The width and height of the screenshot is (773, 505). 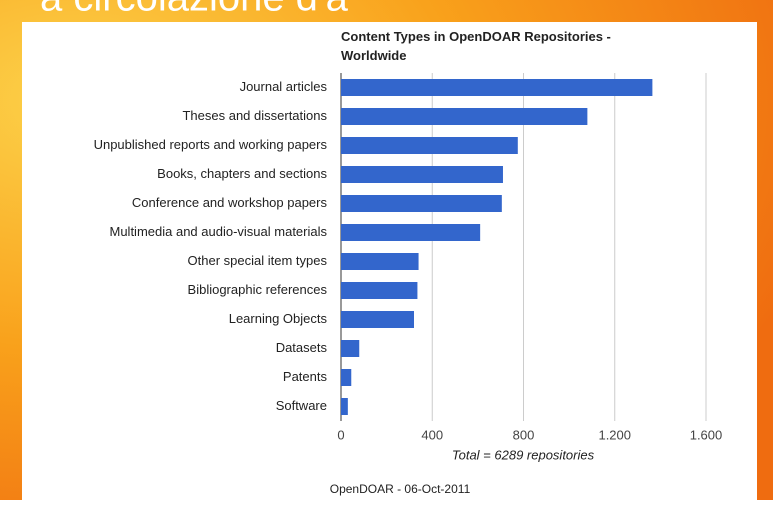 I want to click on source-note: OpenDOAR - 06-Oct-2011, so click(x=400, y=489).